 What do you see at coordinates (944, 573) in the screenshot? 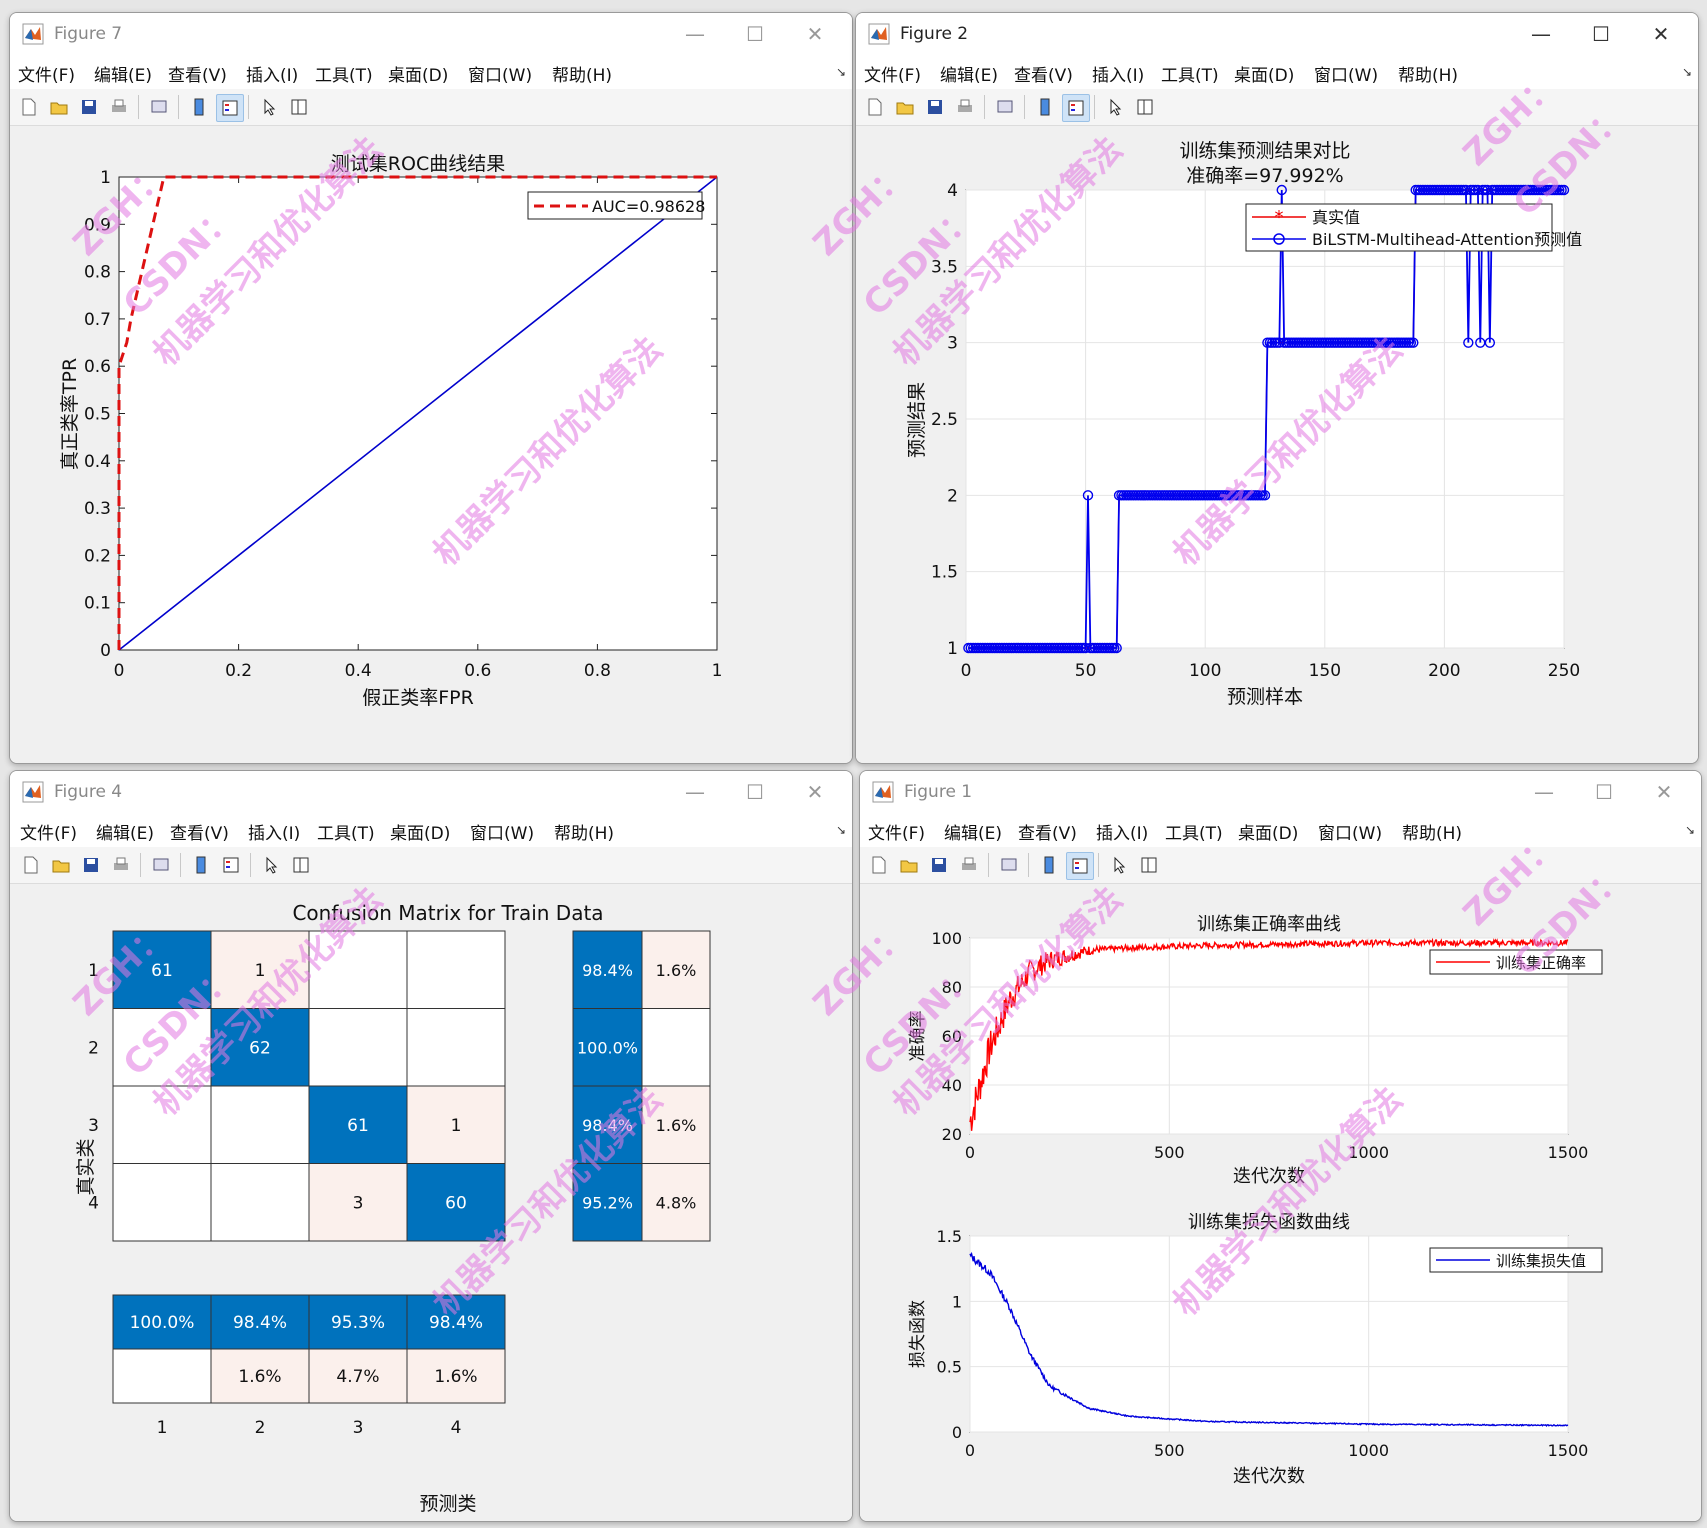
I see `y-tick-label: 1.5` at bounding box center [944, 573].